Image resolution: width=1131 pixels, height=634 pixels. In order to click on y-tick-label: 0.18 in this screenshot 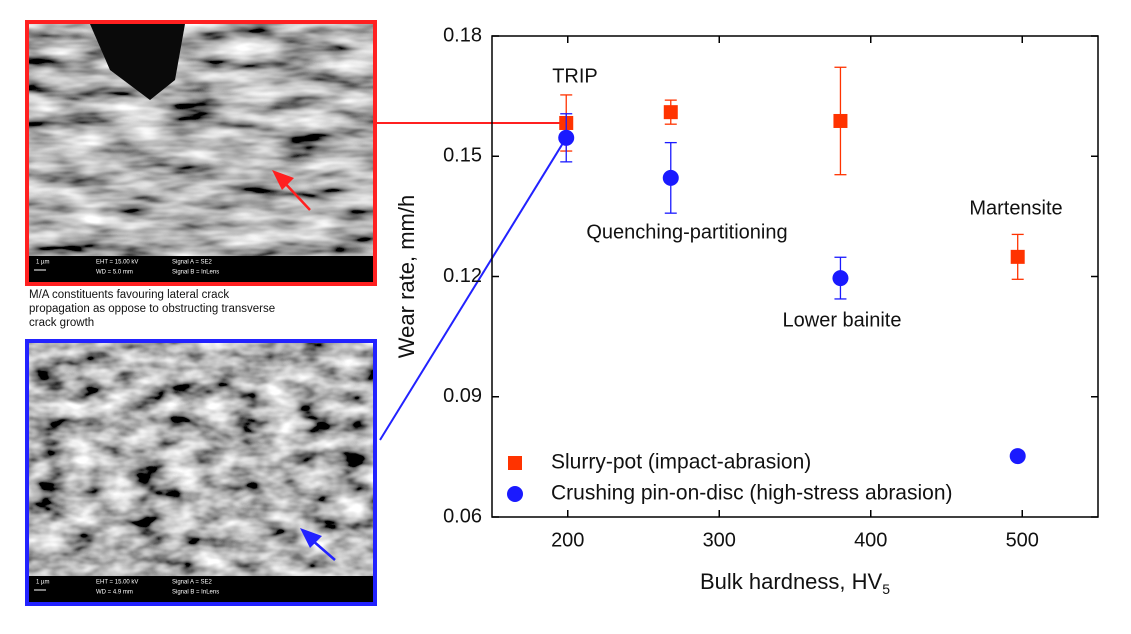, I will do `click(462, 35)`.